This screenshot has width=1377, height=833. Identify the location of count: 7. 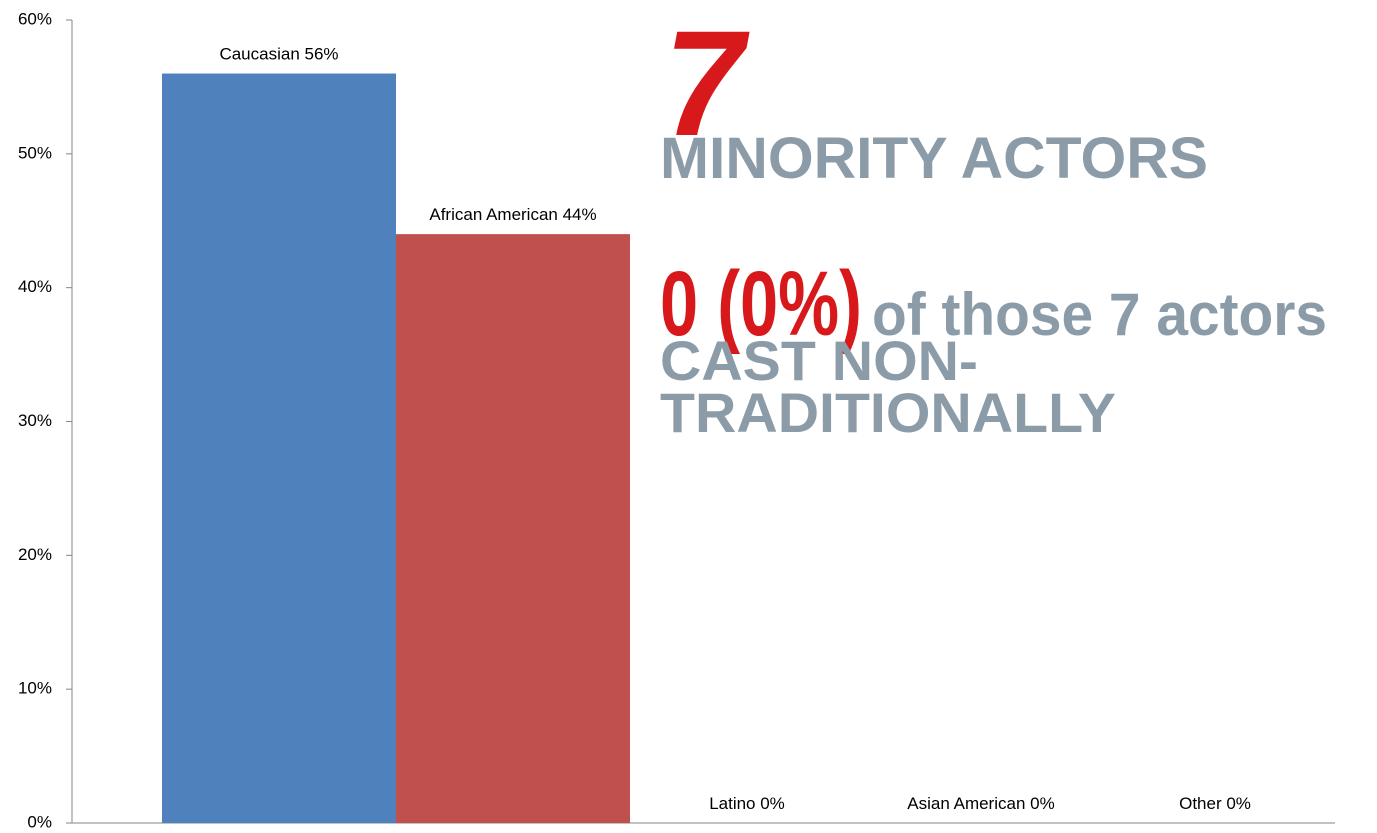
(707, 83).